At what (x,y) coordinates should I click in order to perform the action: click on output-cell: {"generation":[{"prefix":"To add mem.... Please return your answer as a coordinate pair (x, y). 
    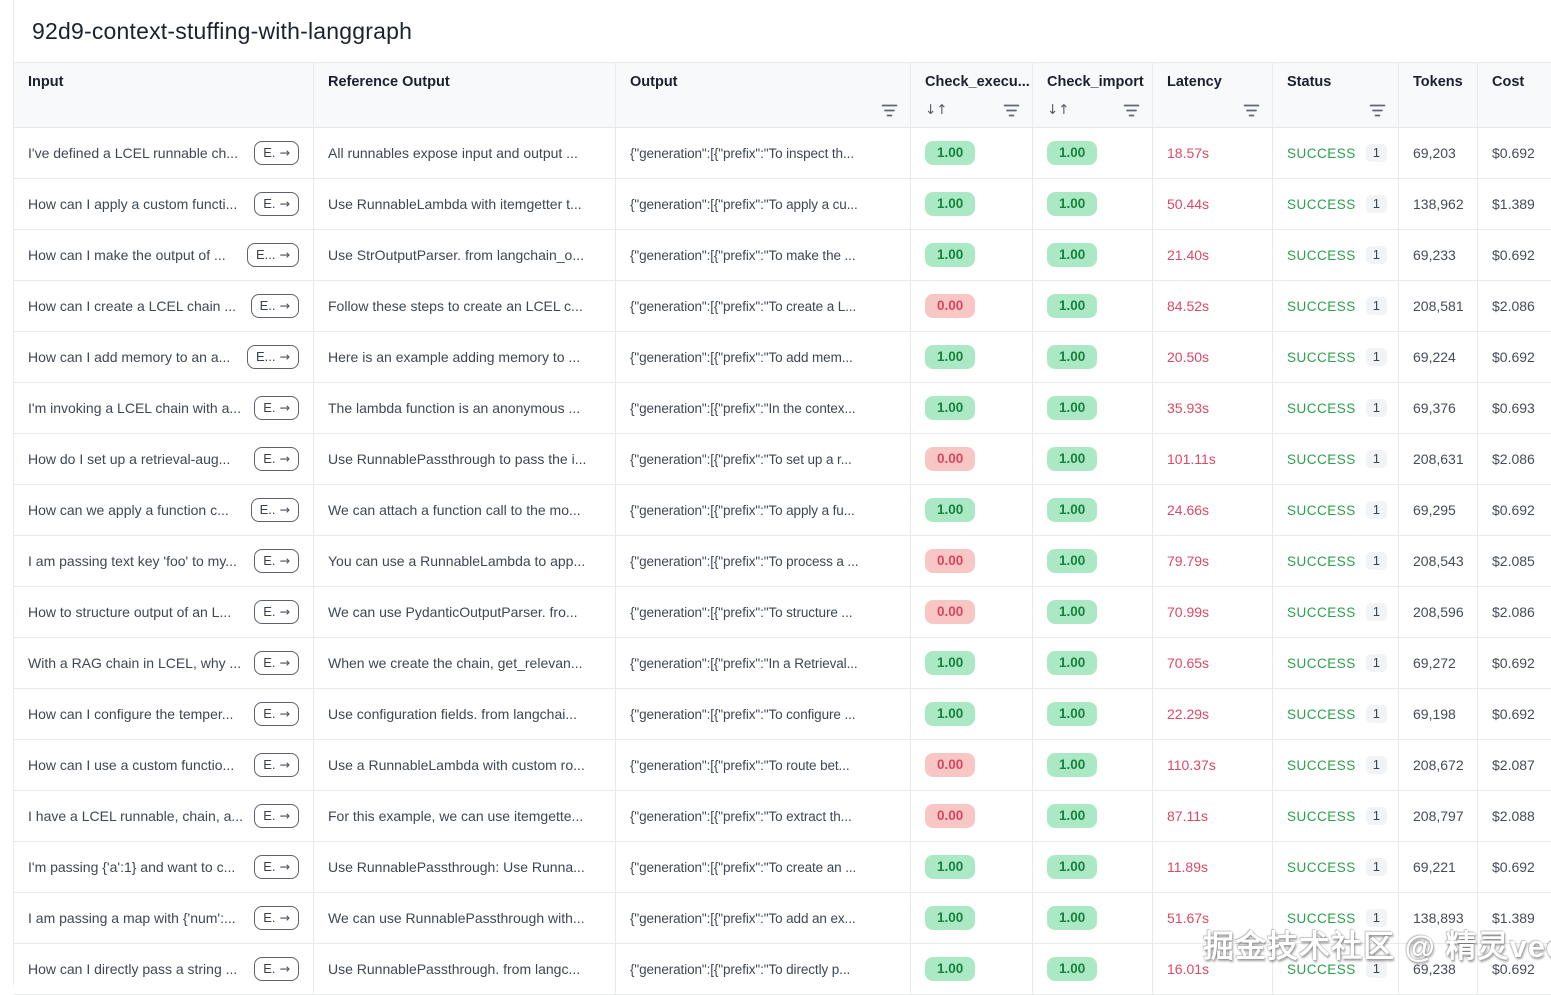
    Looking at the image, I should click on (763, 357).